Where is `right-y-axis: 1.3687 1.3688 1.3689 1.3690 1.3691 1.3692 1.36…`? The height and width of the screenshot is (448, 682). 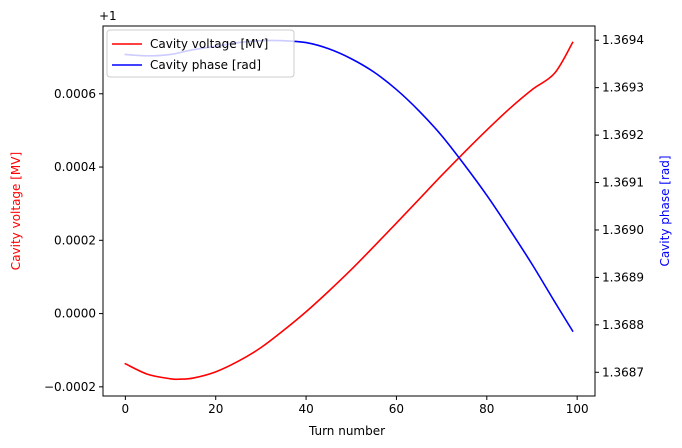 right-y-axis: 1.3687 1.3688 1.3689 1.3690 1.3691 1.3692 1.36… is located at coordinates (619, 206).